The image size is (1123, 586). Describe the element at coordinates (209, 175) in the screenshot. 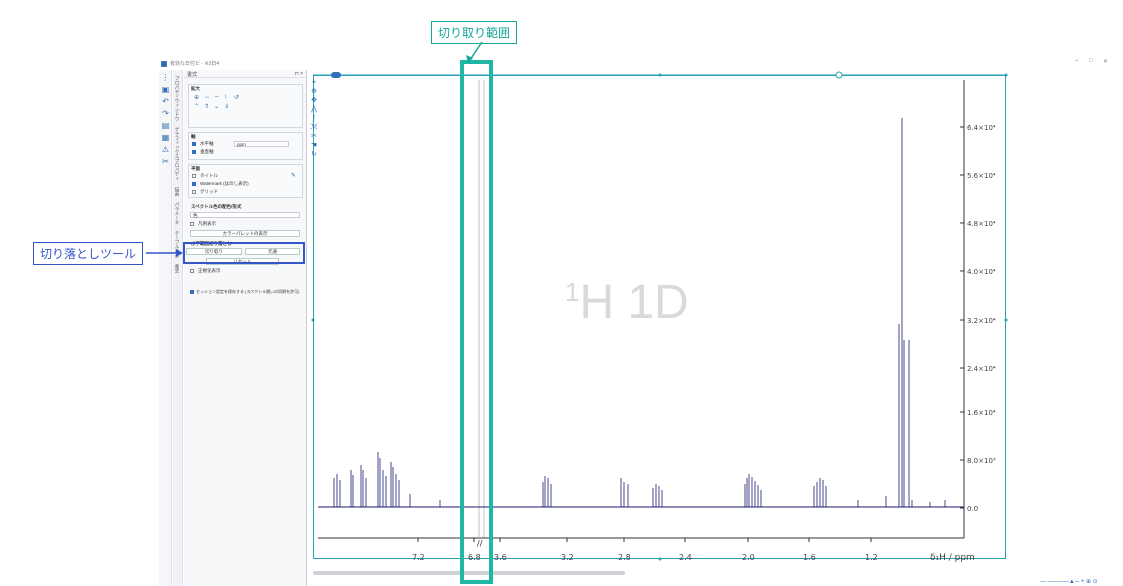

I see `title-option-label: タイトル` at that location.